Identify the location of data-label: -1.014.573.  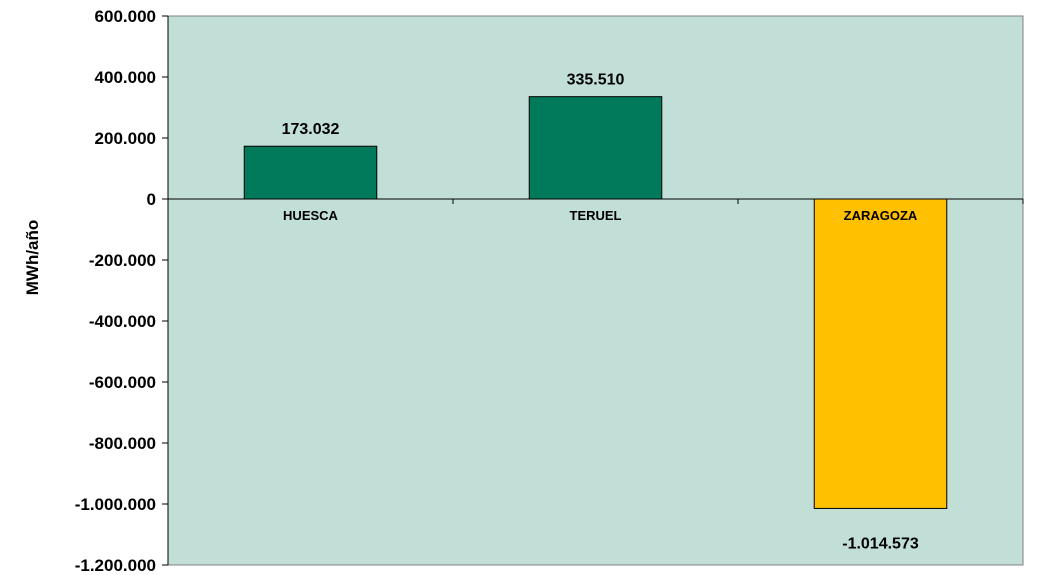
(880, 543).